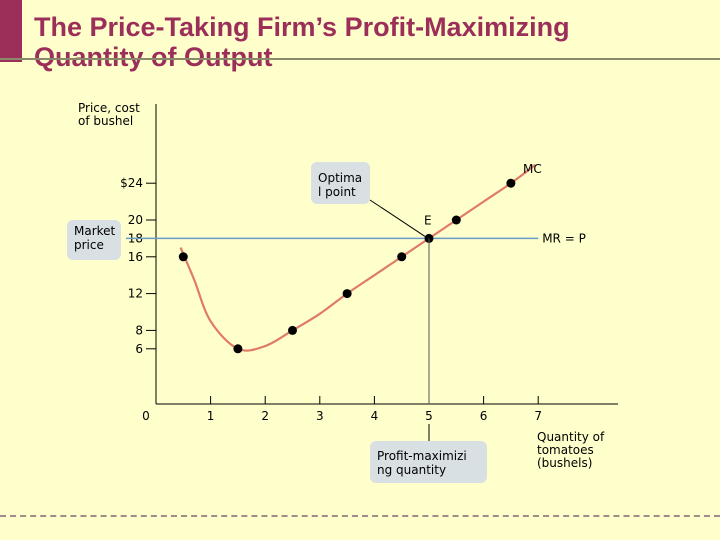  Describe the element at coordinates (211, 416) in the screenshot. I see `x-tick-label-1: 1` at that location.